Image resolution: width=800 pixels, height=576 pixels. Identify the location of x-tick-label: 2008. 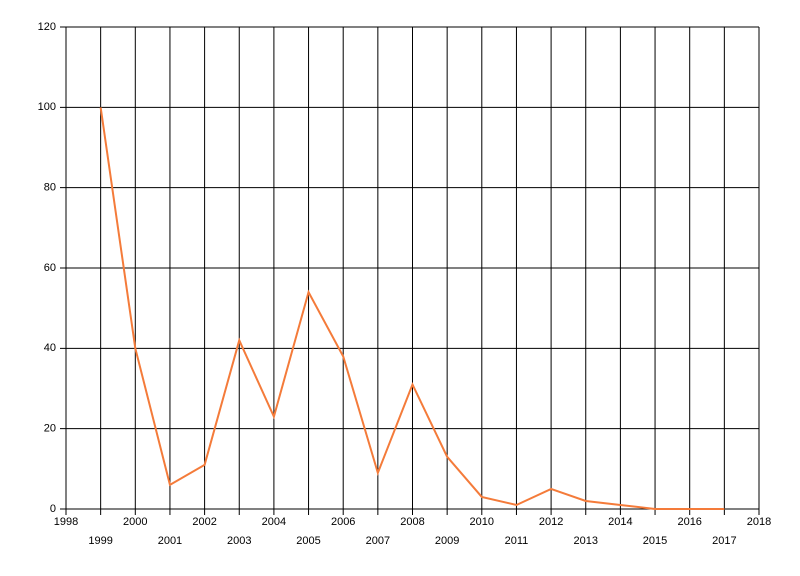
(412, 522).